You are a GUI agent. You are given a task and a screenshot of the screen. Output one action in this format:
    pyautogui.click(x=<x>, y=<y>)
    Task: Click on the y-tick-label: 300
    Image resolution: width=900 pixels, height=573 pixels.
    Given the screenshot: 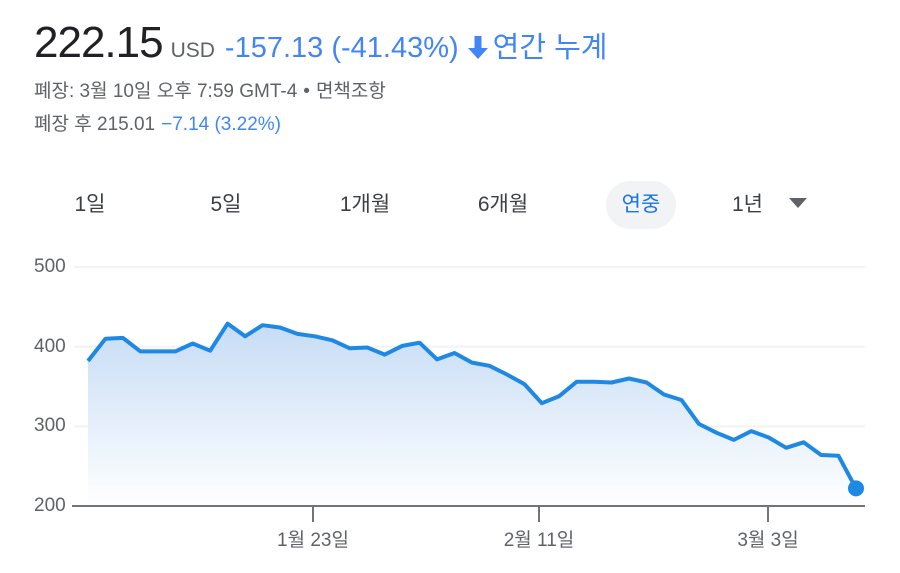 What is the action you would take?
    pyautogui.click(x=50, y=425)
    